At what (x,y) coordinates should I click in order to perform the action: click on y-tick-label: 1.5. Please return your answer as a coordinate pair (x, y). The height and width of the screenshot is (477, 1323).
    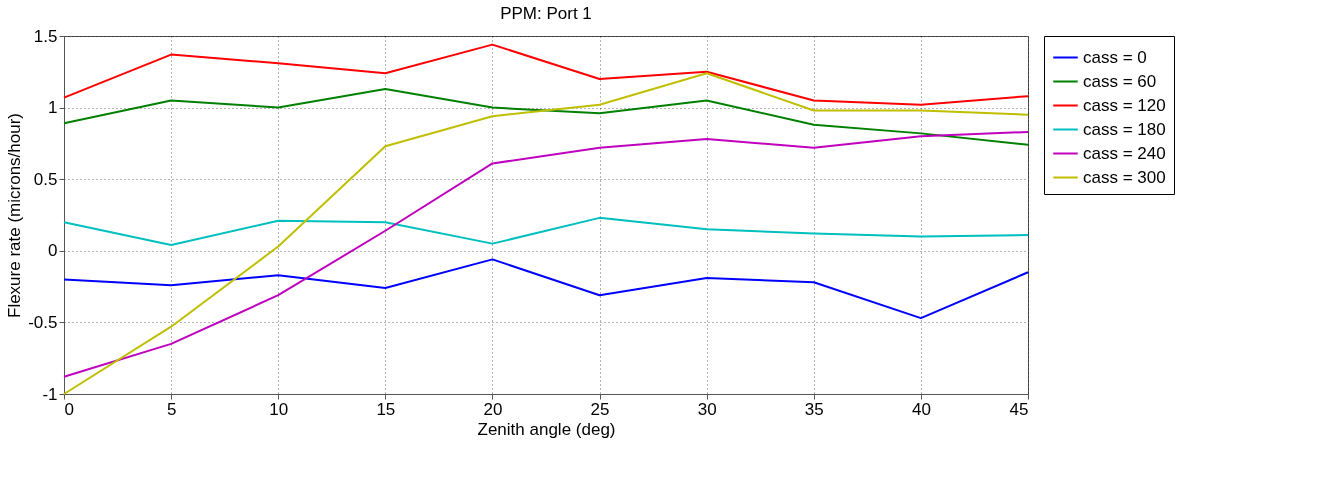
    Looking at the image, I should click on (45, 36).